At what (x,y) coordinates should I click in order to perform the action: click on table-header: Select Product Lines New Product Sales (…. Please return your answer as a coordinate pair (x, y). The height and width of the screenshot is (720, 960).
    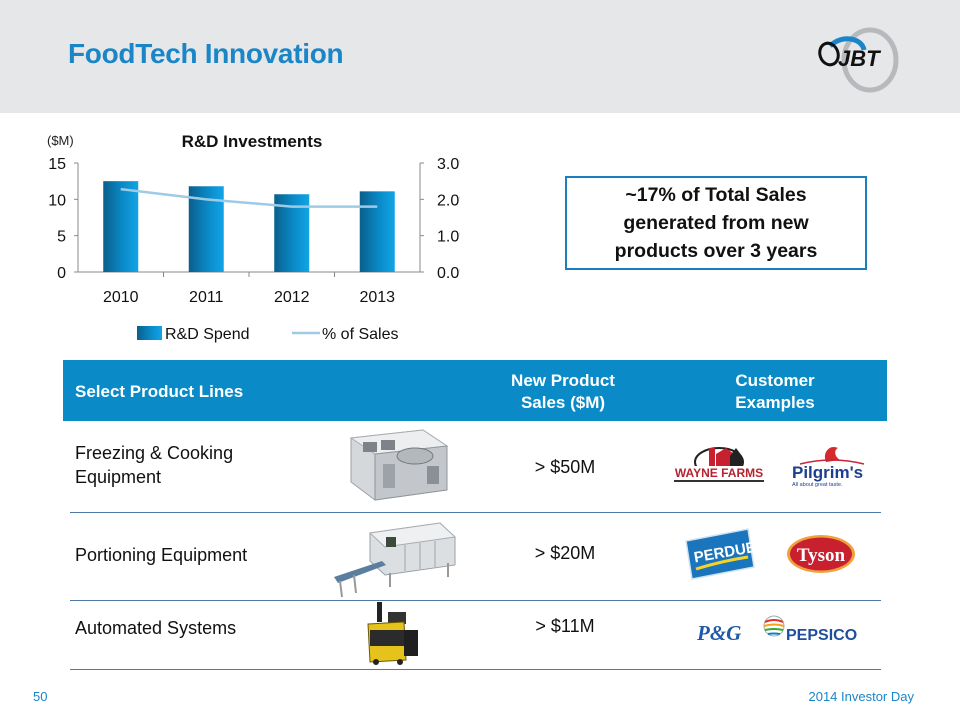
    Looking at the image, I should click on (475, 390).